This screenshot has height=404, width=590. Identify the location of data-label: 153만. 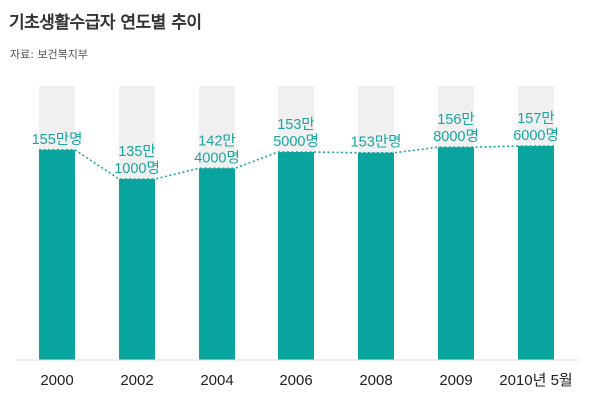
(296, 124).